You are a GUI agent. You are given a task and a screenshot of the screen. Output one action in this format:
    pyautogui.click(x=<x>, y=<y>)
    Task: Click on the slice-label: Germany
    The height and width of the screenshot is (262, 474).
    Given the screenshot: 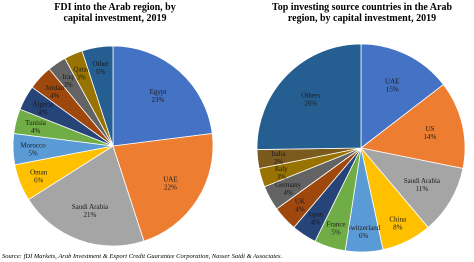 What is the action you would take?
    pyautogui.click(x=288, y=185)
    